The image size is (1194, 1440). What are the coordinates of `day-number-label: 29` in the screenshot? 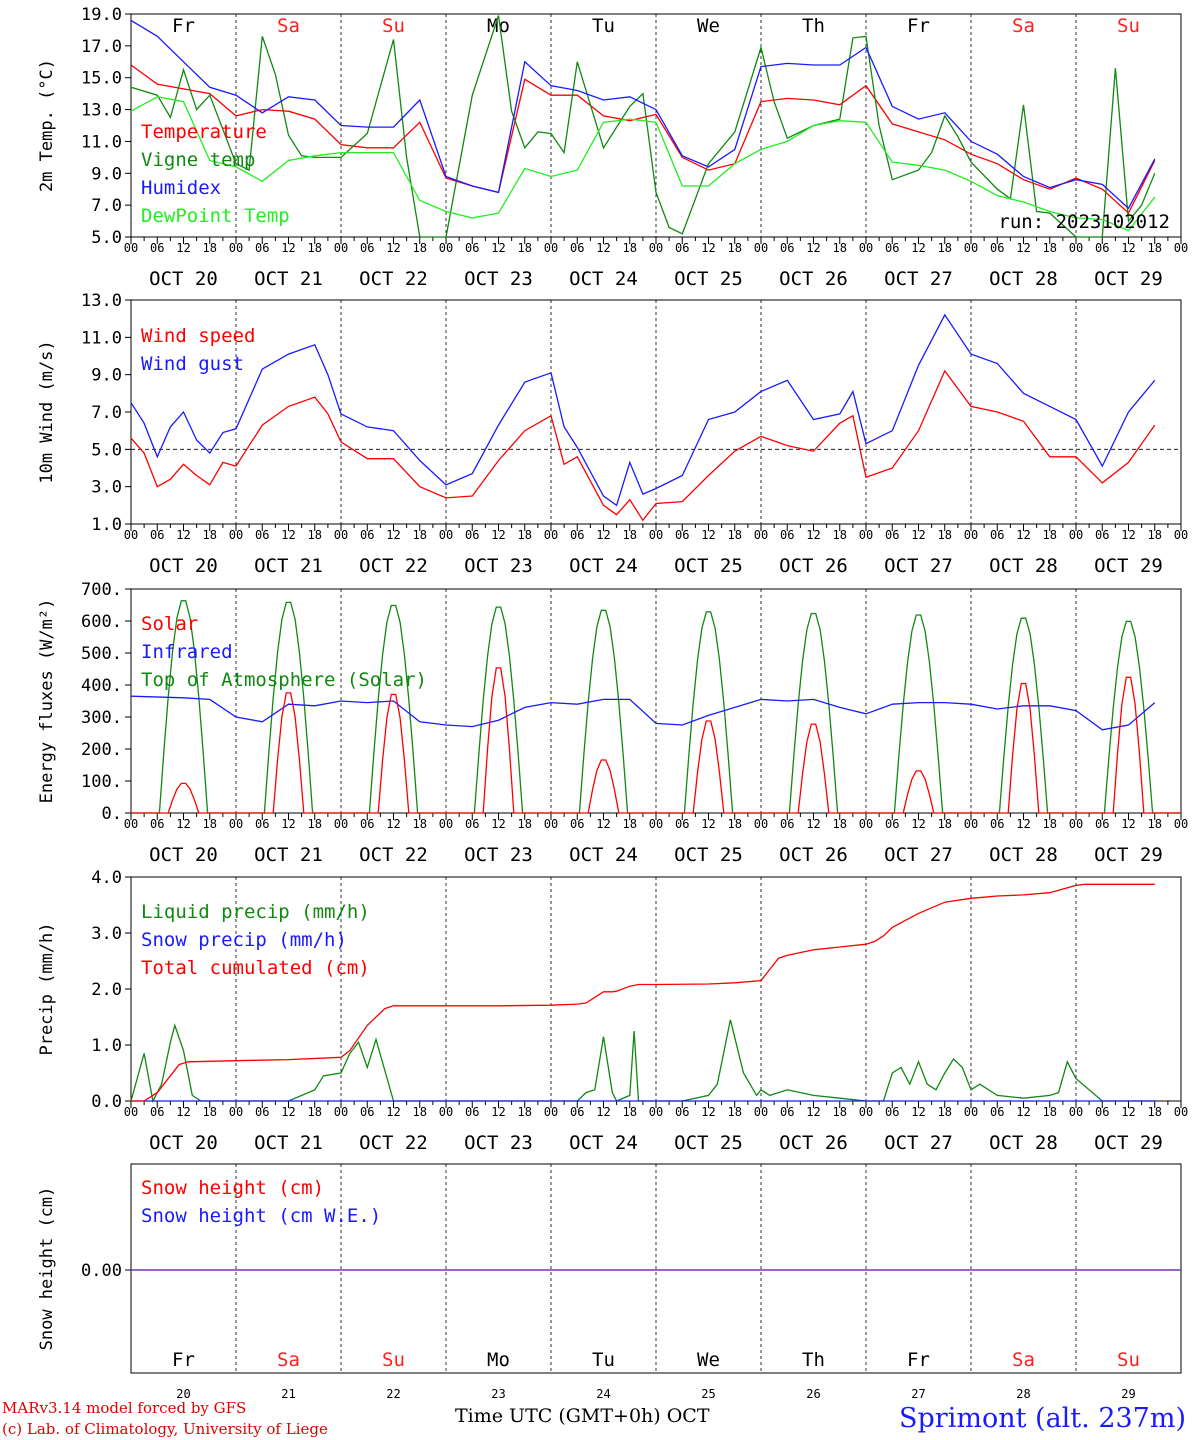 It's located at (1128, 1394).